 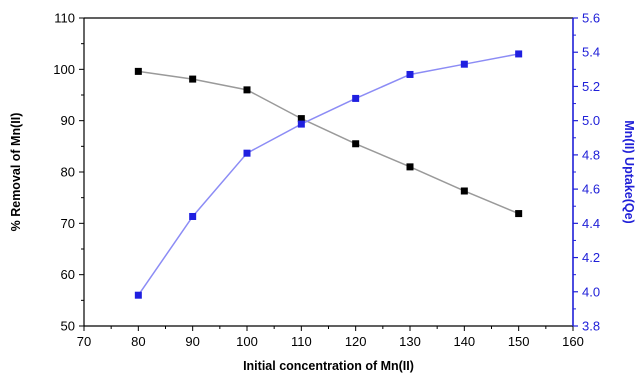 What do you see at coordinates (68, 223) in the screenshot?
I see `y-tick-label: 70` at bounding box center [68, 223].